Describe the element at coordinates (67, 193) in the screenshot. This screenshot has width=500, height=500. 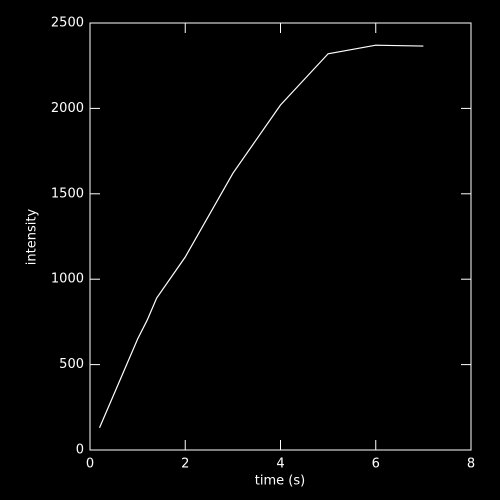
I see `y-tick-label: 1500` at that location.